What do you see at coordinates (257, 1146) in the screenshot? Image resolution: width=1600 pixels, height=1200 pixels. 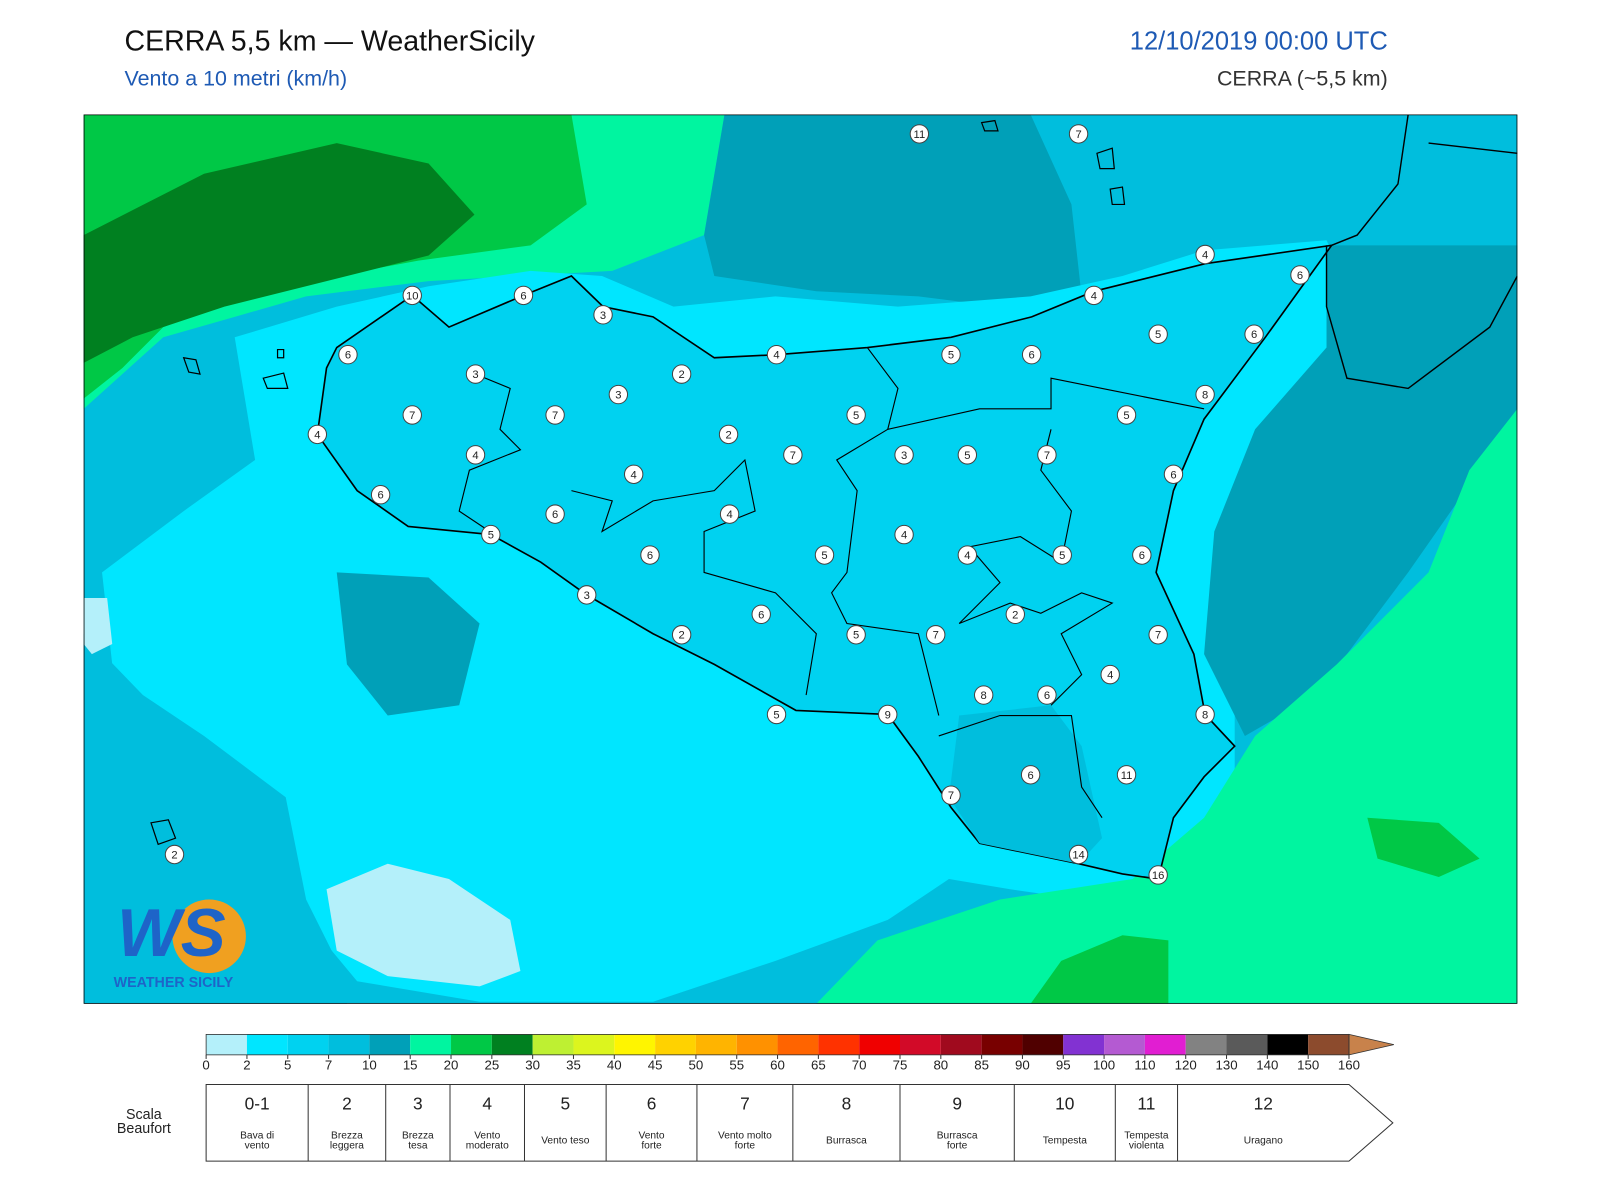 I see `beaufort-description: vento` at bounding box center [257, 1146].